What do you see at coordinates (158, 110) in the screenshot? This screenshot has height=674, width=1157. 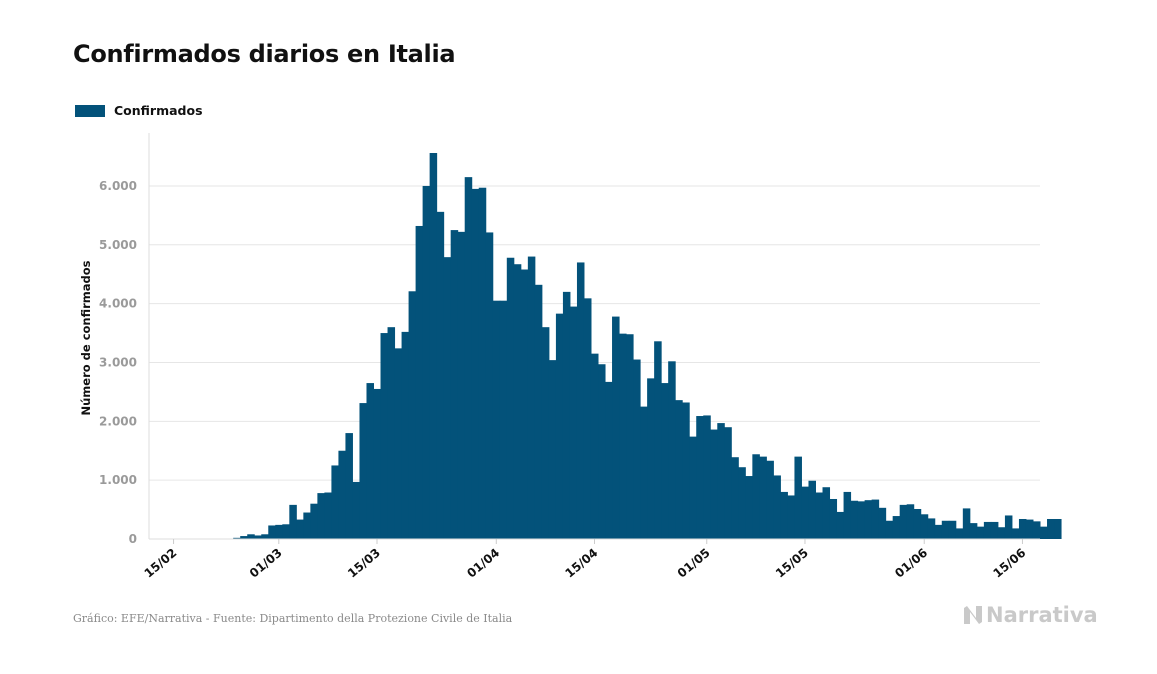 I see `legend-label: Confirmados` at bounding box center [158, 110].